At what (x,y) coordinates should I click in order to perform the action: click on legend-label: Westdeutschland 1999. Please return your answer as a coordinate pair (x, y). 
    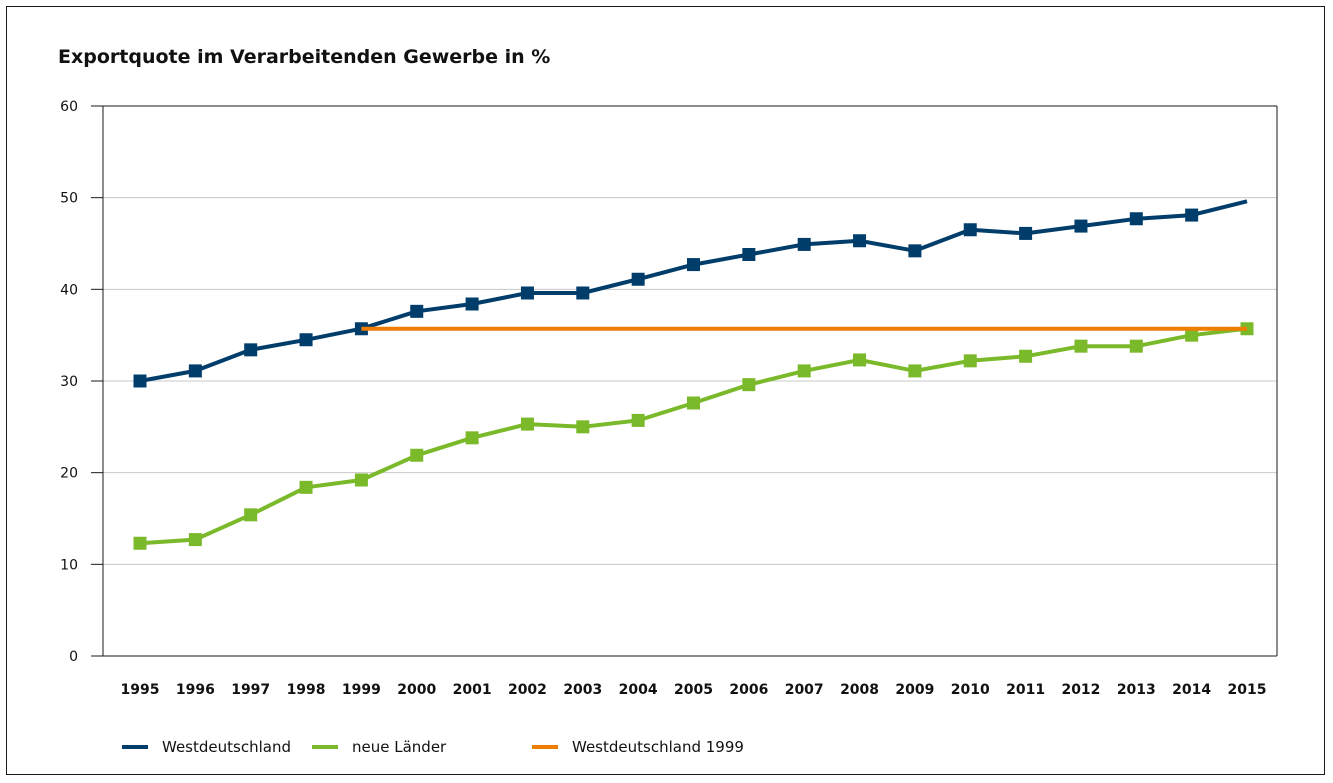
    Looking at the image, I should click on (658, 747).